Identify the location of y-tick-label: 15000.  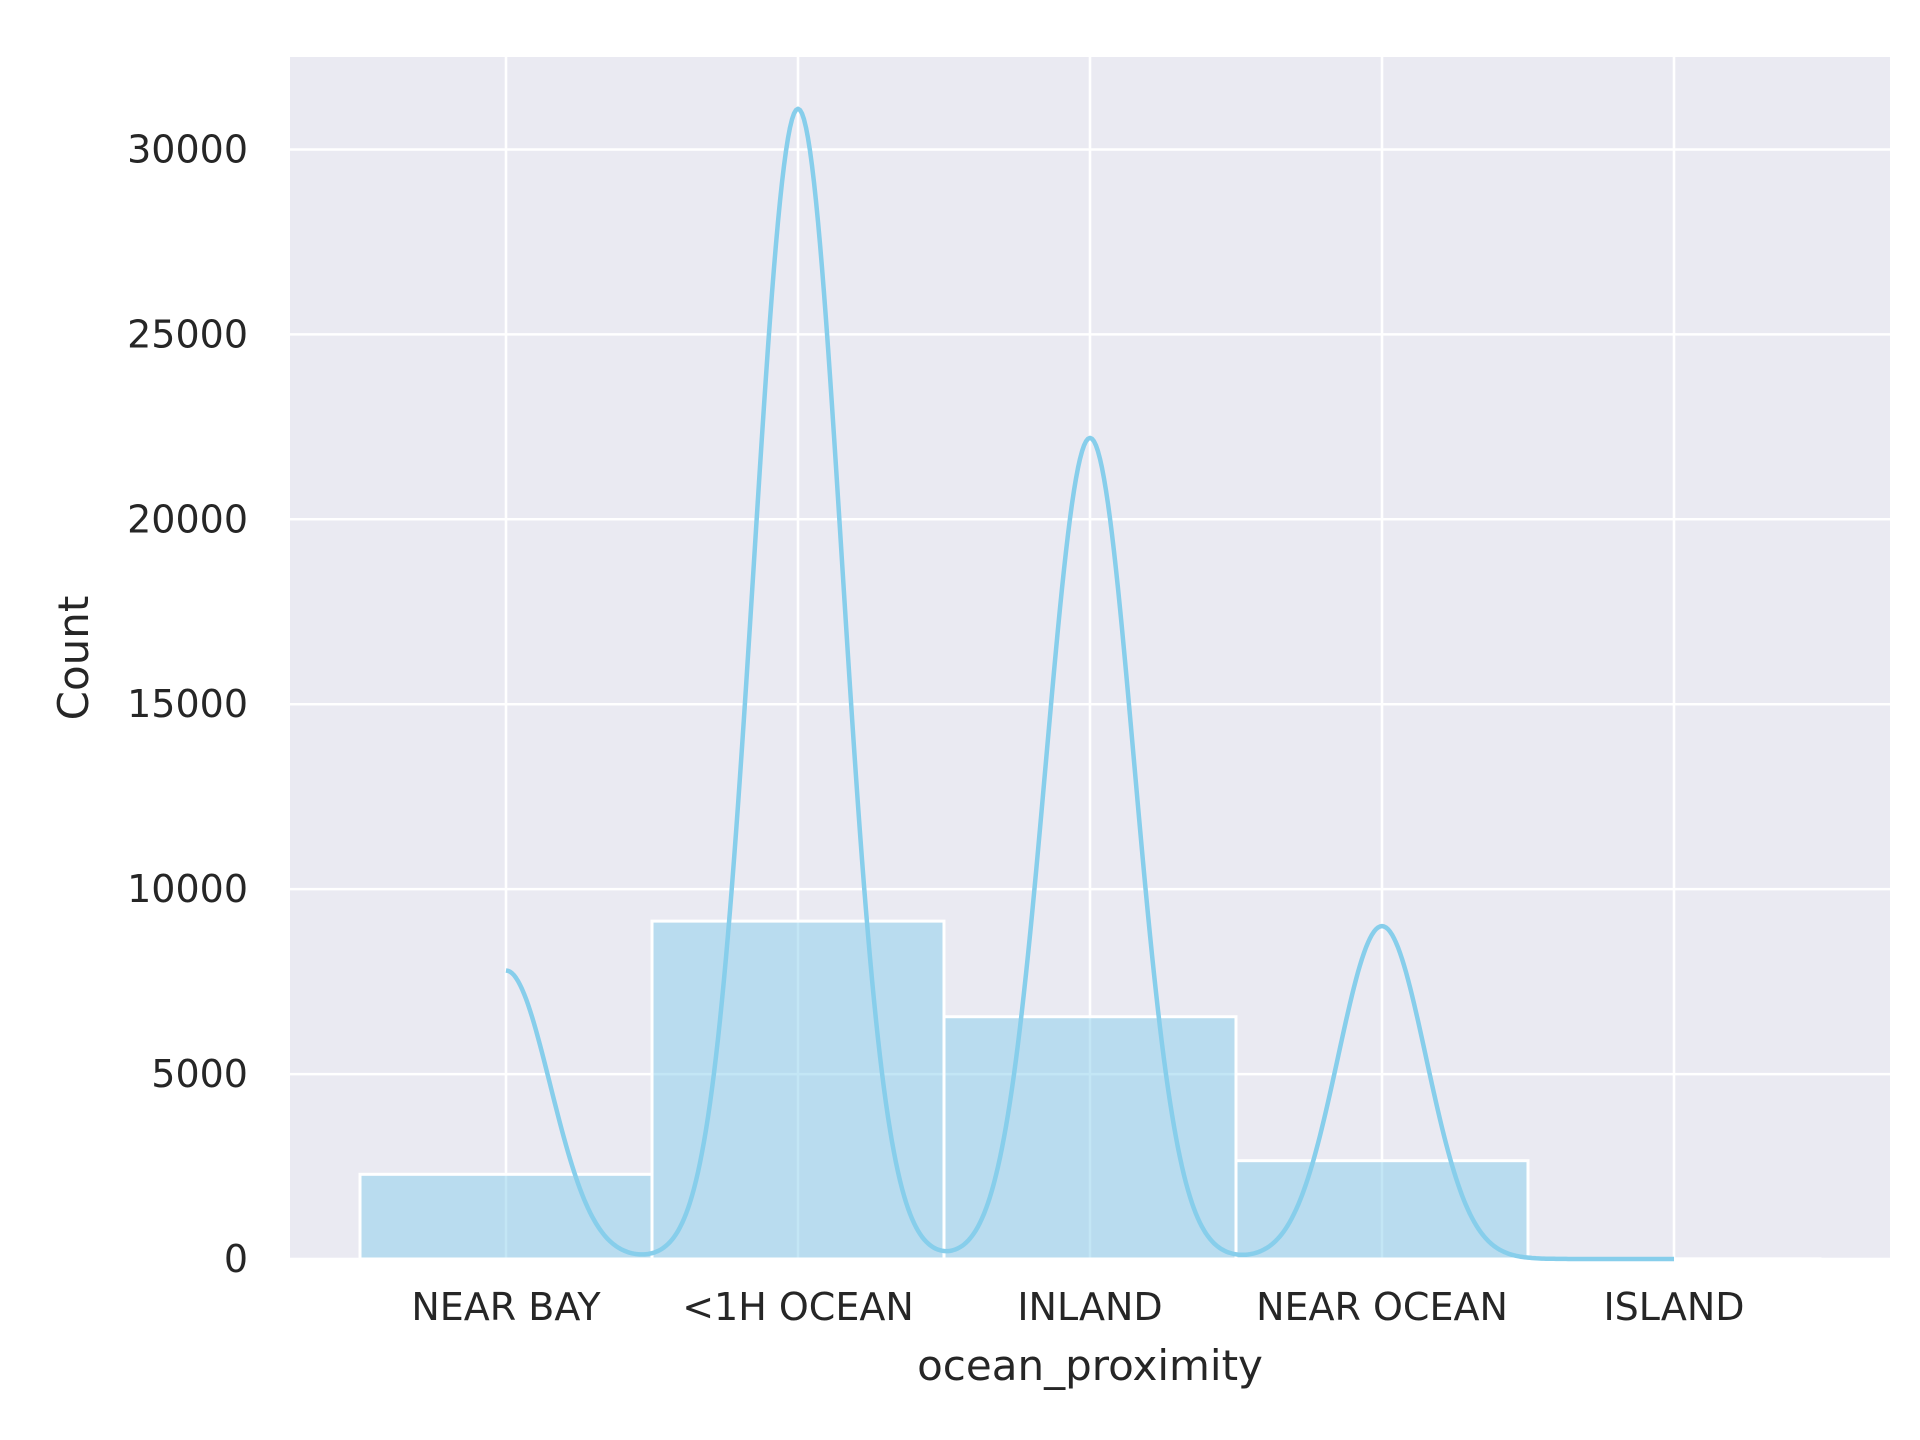
(187, 704).